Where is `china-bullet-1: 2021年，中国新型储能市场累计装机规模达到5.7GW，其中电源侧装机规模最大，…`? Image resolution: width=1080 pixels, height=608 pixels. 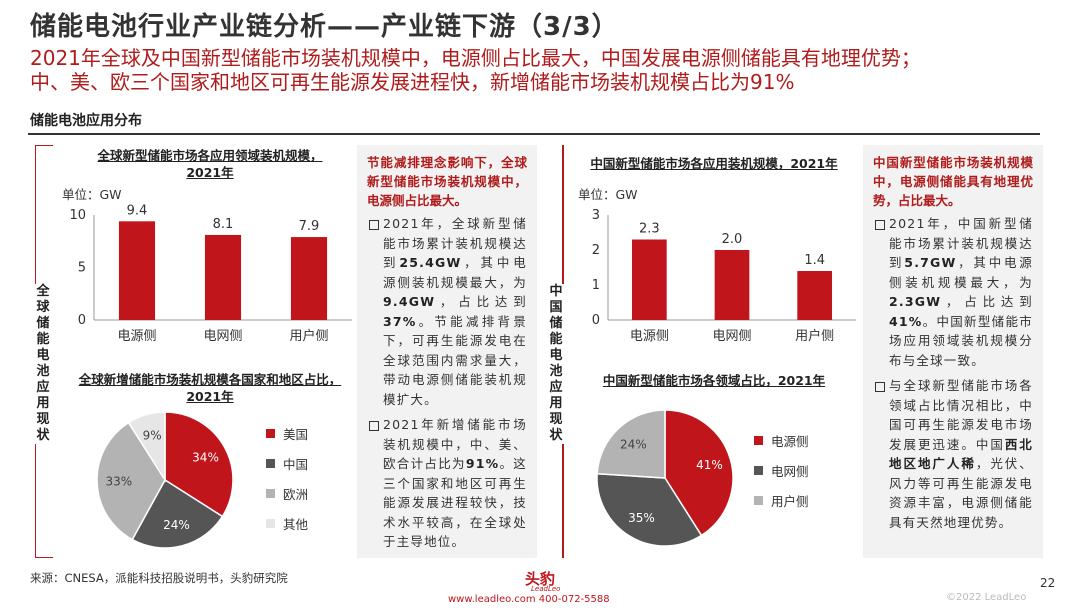 china-bullet-1: 2021年，中国新型储能市场累计装机规模达到5.7GW，其中电源侧装机规模最大，… is located at coordinates (953, 292).